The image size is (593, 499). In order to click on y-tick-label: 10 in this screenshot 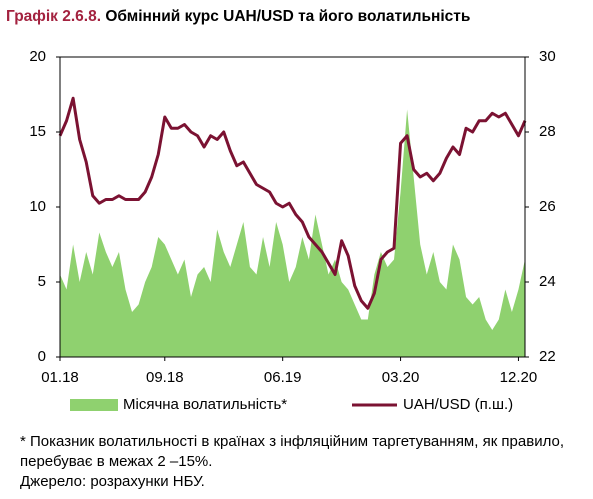, I will do `click(37, 206)`.